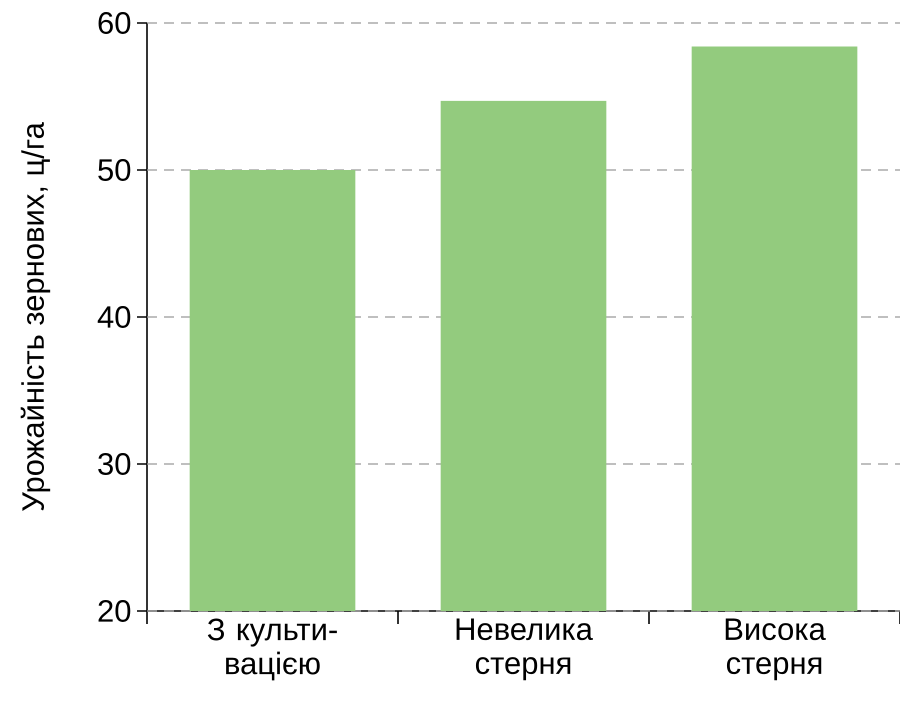  Describe the element at coordinates (272, 649) in the screenshot. I see `x-tick-label: З культи- вацією` at that location.